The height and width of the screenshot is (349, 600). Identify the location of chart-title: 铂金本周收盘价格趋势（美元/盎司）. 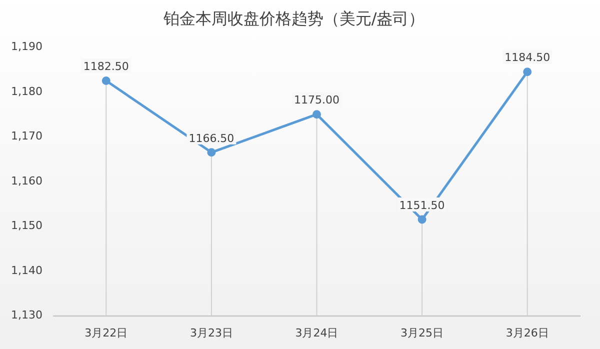
(293, 18).